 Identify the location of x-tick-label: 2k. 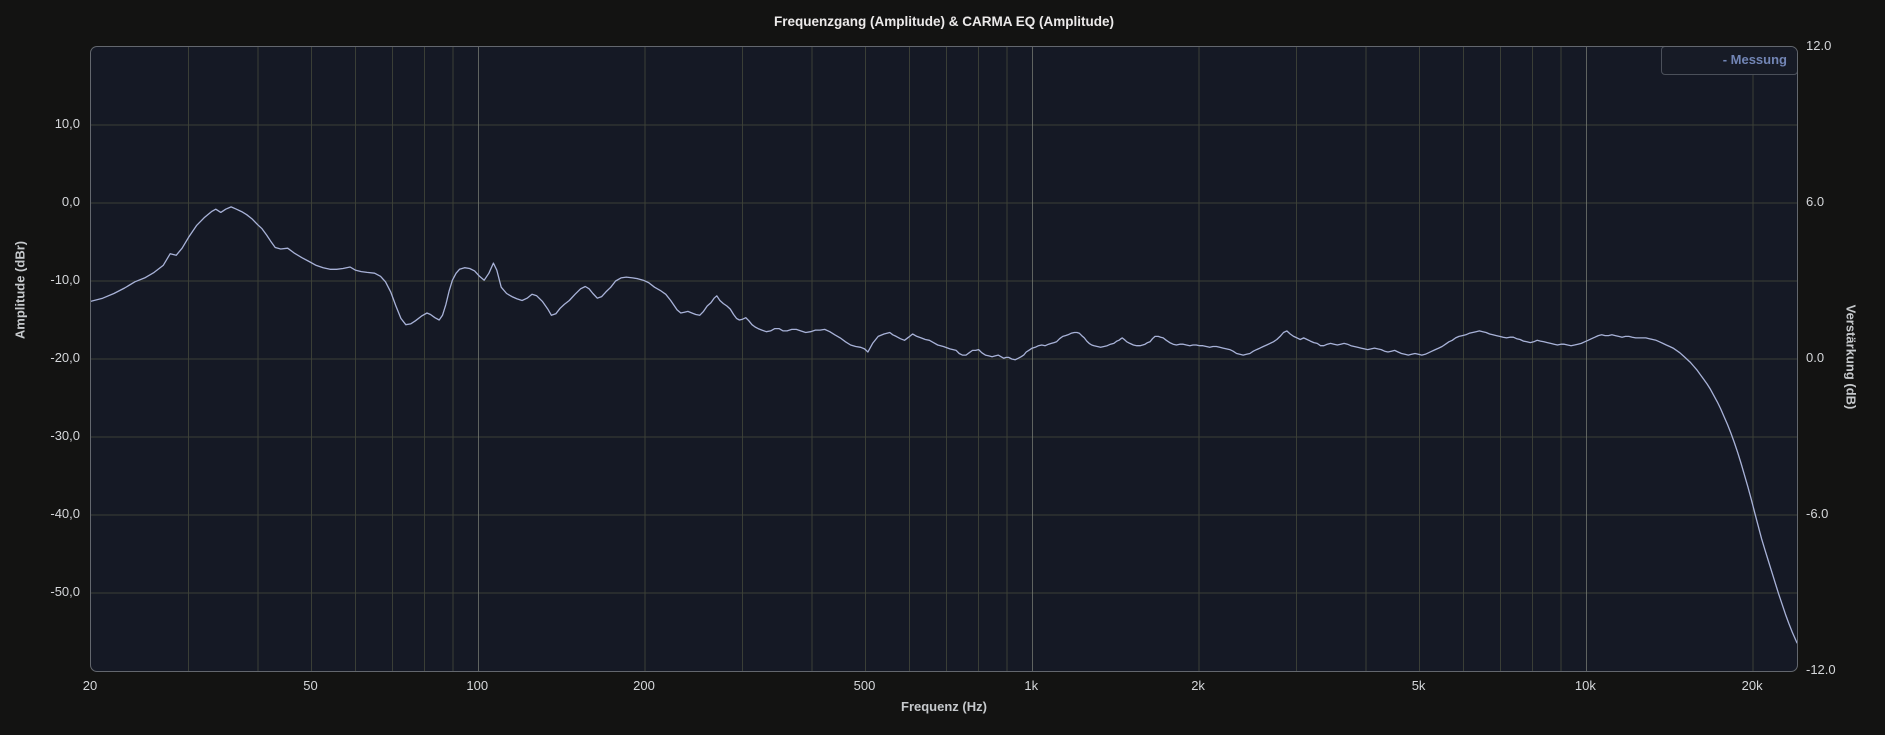
(1198, 685).